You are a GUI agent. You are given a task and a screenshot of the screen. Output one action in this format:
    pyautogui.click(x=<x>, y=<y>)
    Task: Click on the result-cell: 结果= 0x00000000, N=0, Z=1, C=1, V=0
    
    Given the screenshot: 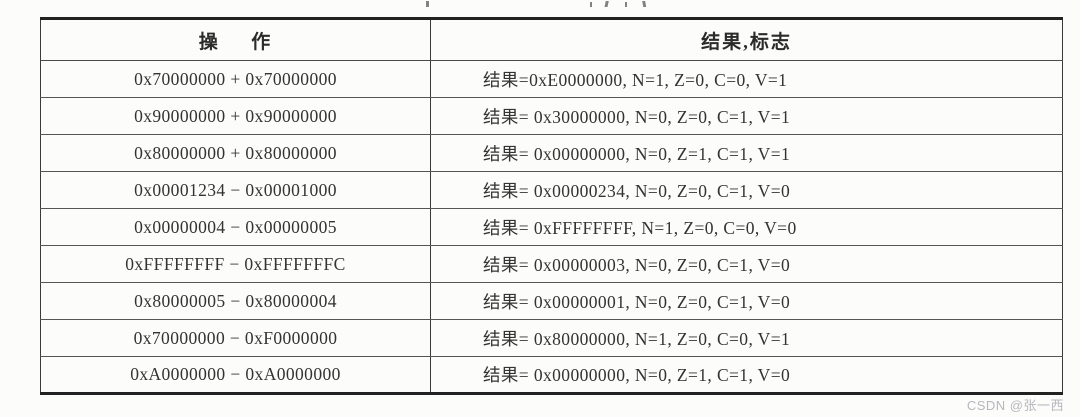 What is the action you would take?
    pyautogui.click(x=637, y=375)
    